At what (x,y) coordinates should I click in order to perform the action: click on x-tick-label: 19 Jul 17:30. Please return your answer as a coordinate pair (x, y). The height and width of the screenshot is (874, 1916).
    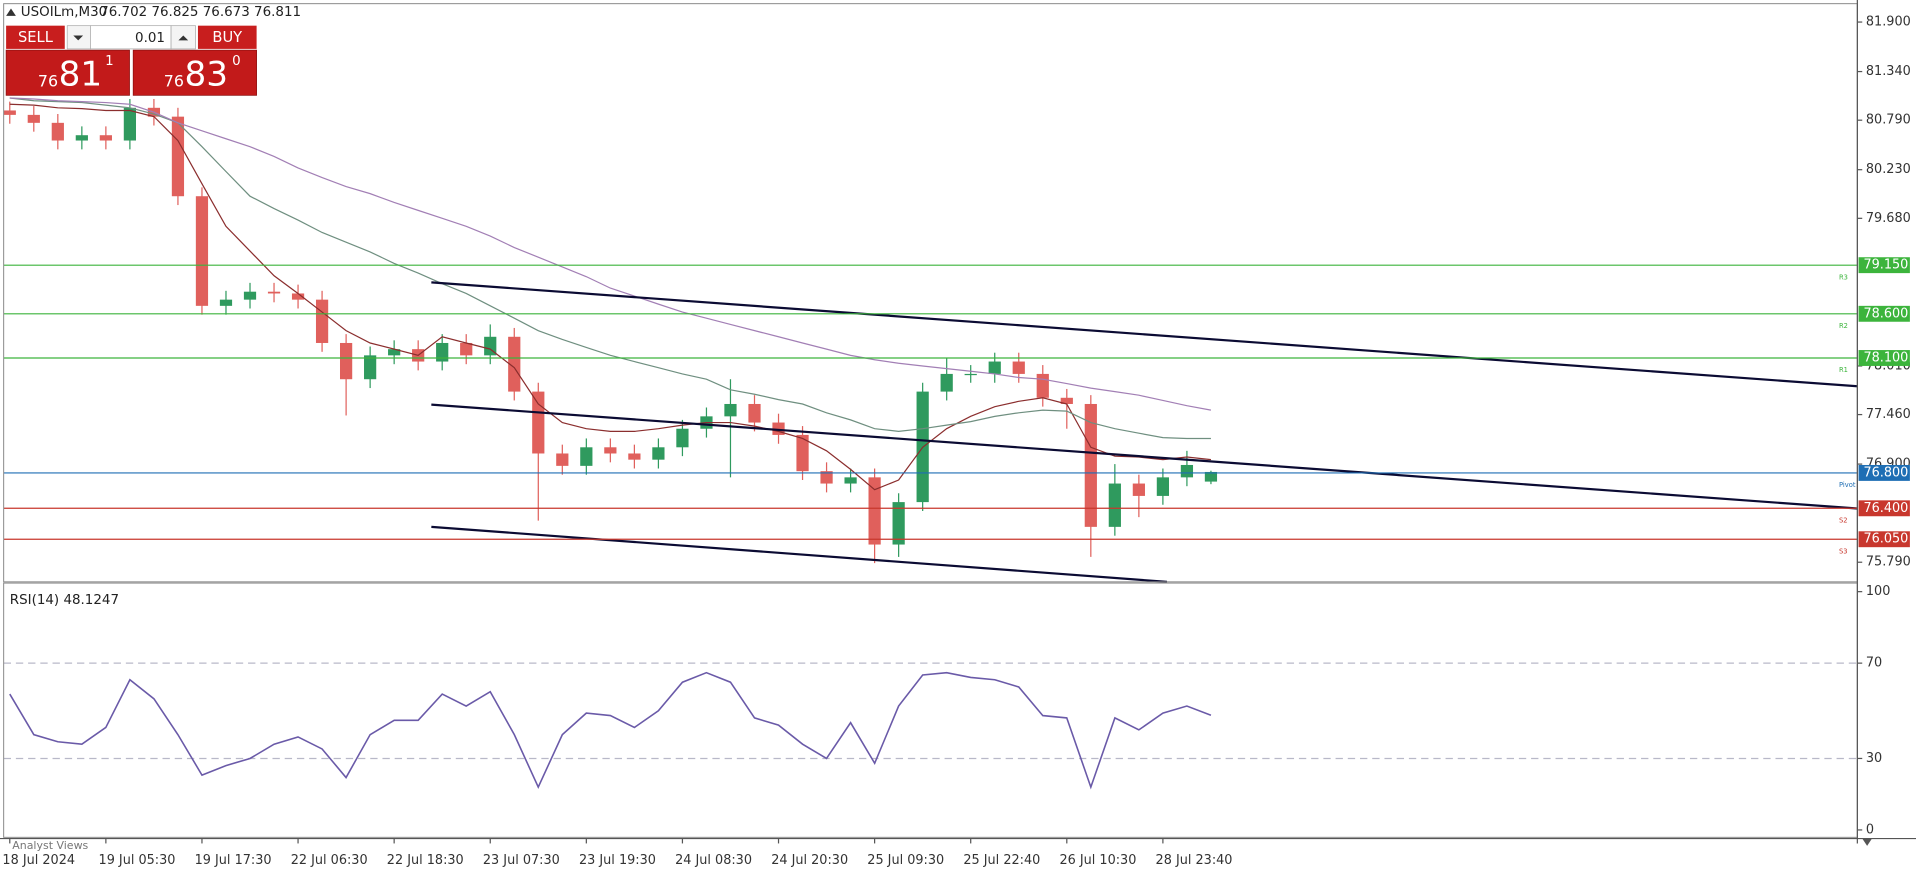
    Looking at the image, I should click on (233, 860).